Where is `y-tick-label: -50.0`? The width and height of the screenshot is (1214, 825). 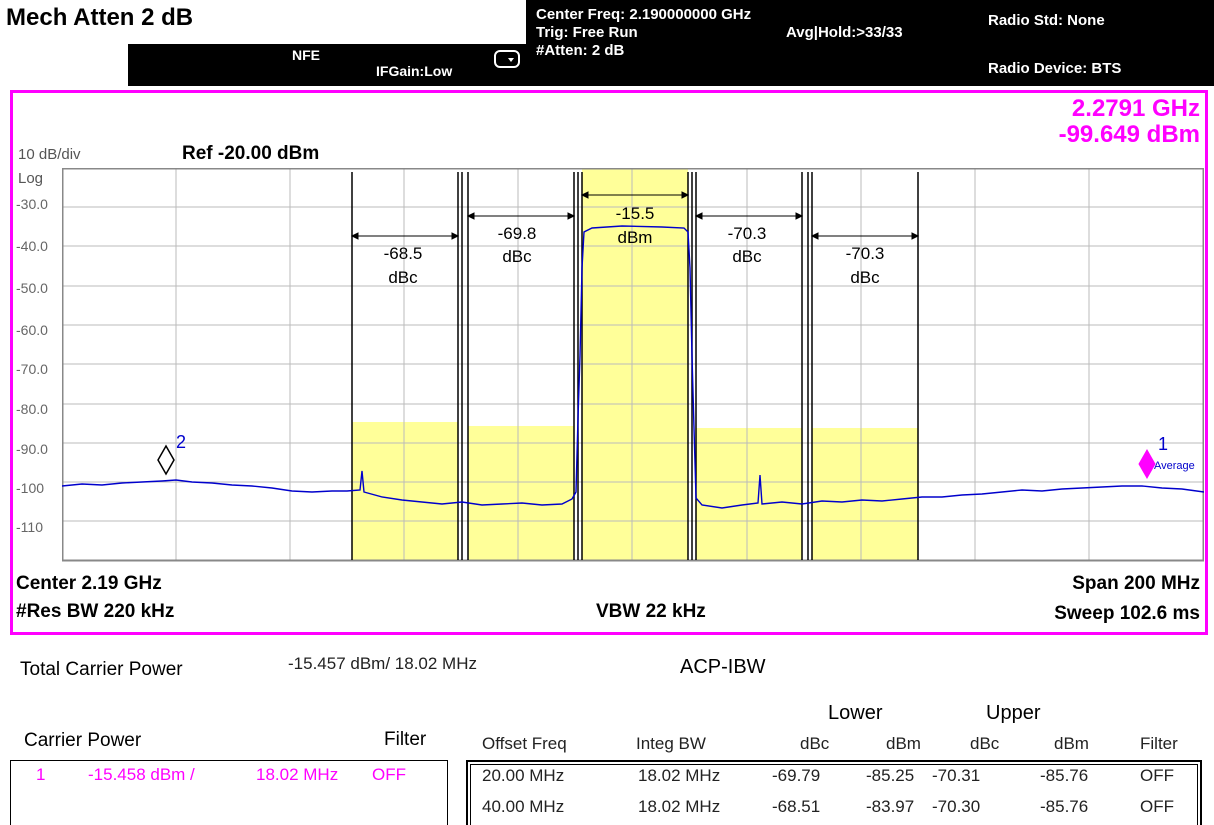
y-tick-label: -50.0 is located at coordinates (32, 288).